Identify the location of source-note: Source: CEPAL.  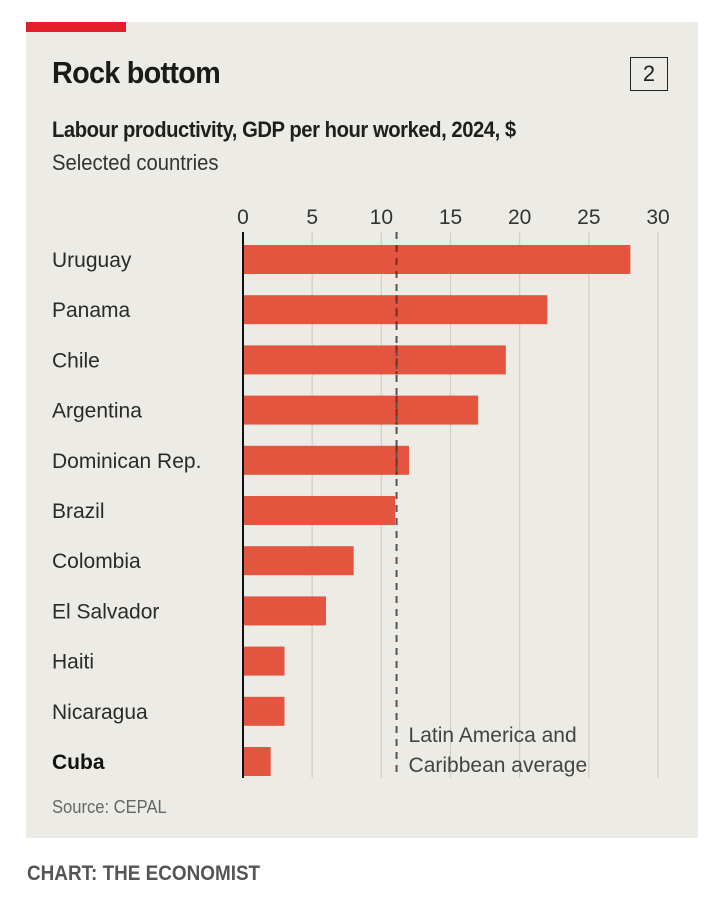
(109, 807).